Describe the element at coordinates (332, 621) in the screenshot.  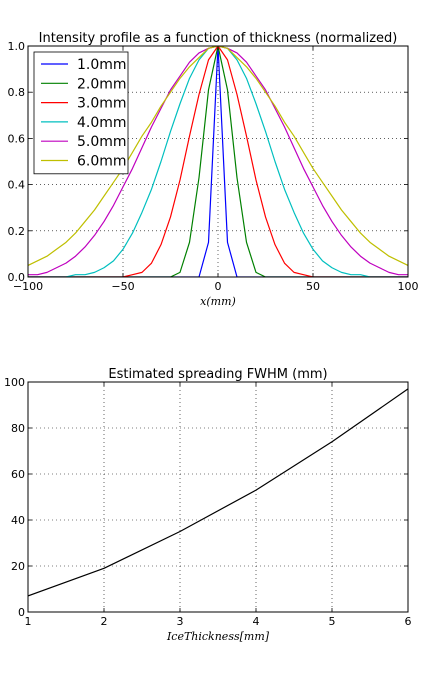
I see `x-tick-label: 5` at that location.